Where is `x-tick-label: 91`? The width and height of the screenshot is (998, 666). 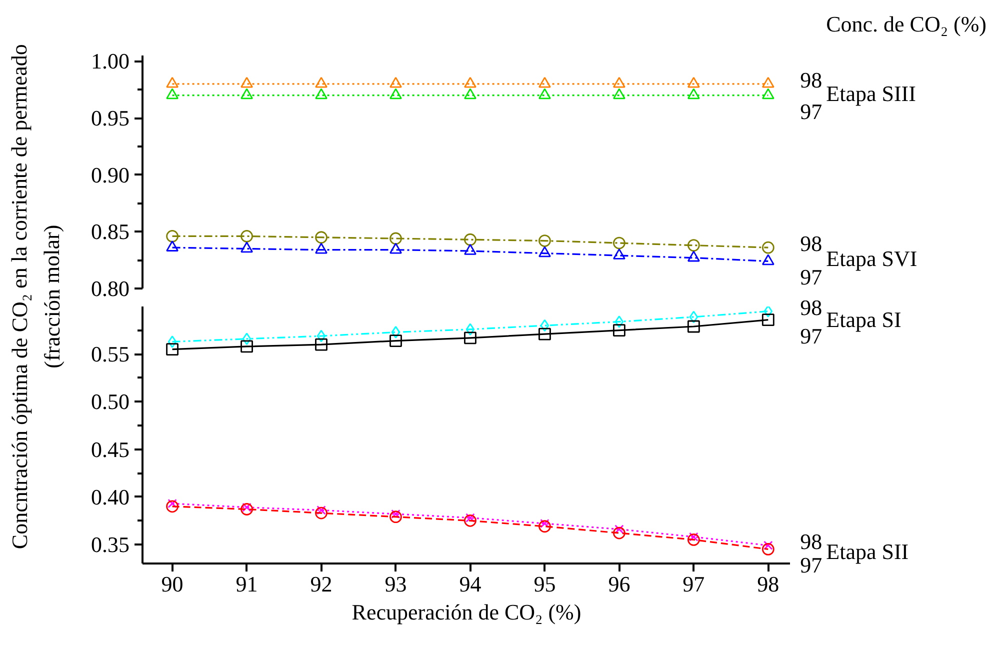
x-tick-label: 91 is located at coordinates (247, 584).